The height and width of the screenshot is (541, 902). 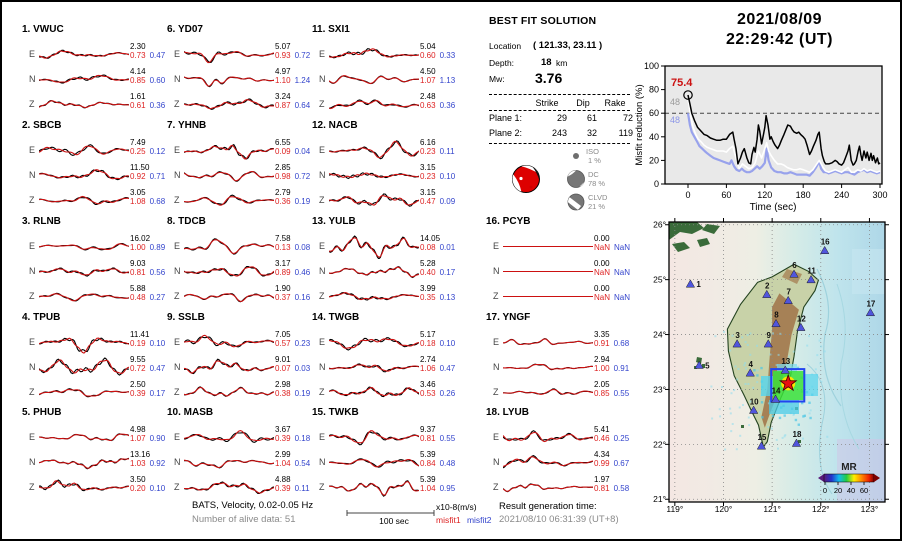 I want to click on misfit1-value: 0.60, so click(x=428, y=55).